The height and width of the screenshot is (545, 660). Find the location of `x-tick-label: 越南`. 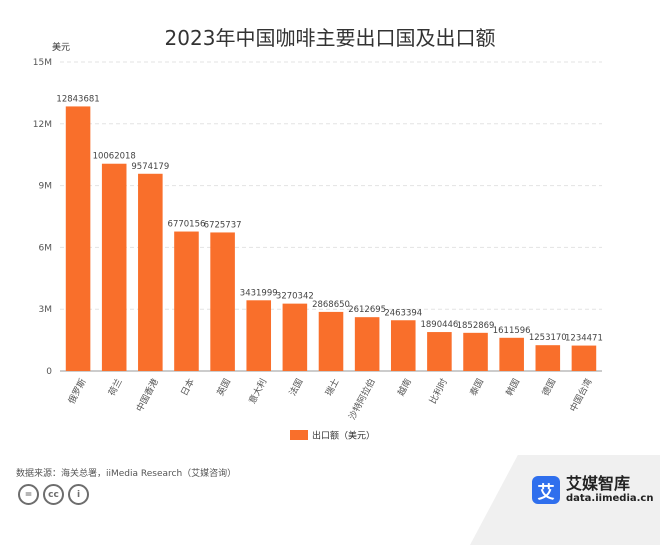

x-tick-label: 越南 is located at coordinates (404, 387).